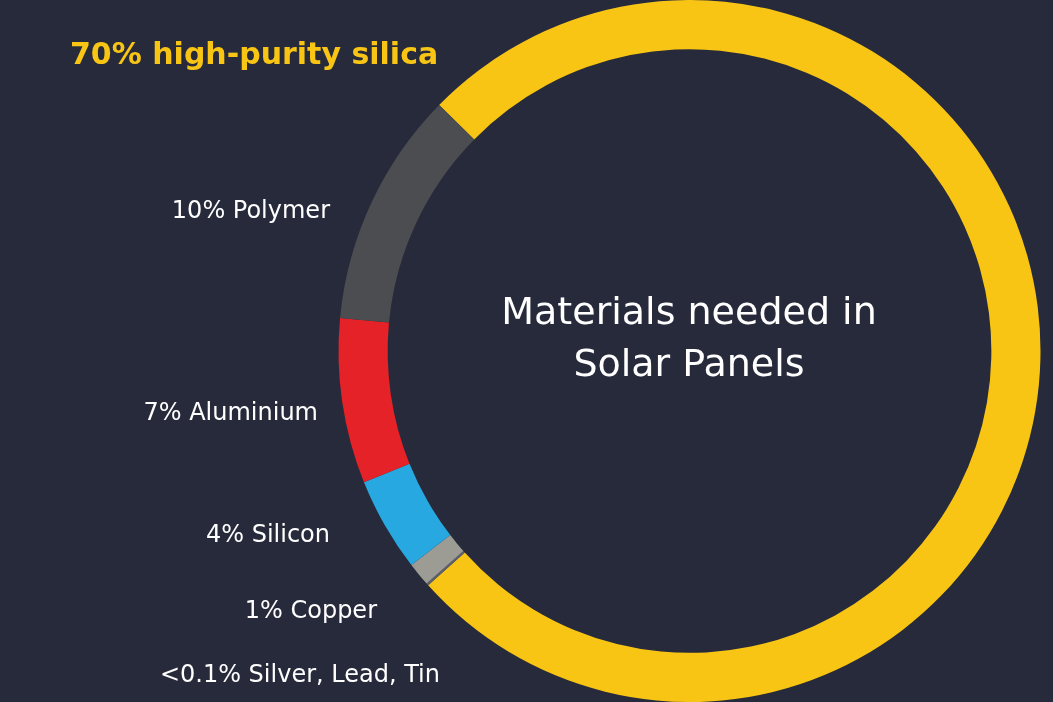 This screenshot has height=702, width=1053. I want to click on slice-label: 1% Copper, so click(310, 610).